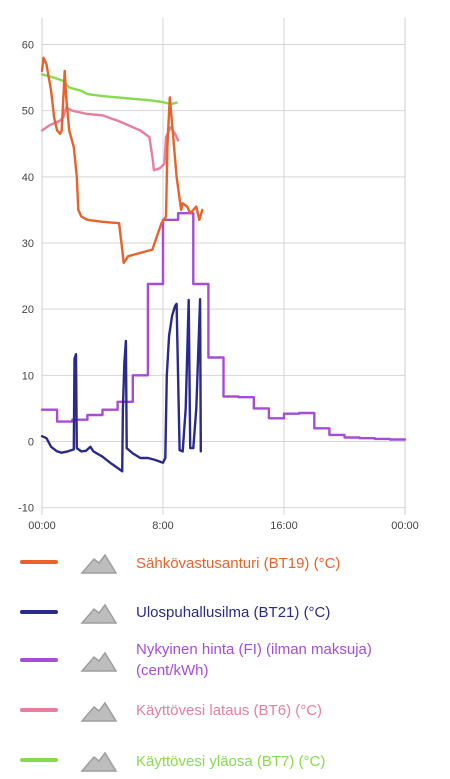 The width and height of the screenshot is (450, 779). What do you see at coordinates (39, 710) in the screenshot?
I see `legend-swatch-bt6` at bounding box center [39, 710].